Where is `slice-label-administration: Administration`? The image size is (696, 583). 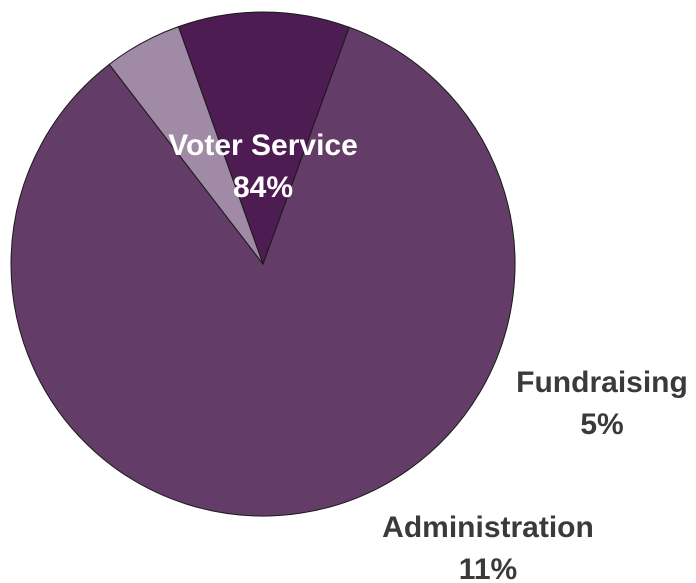
slice-label-administration: Administration is located at coordinates (488, 527).